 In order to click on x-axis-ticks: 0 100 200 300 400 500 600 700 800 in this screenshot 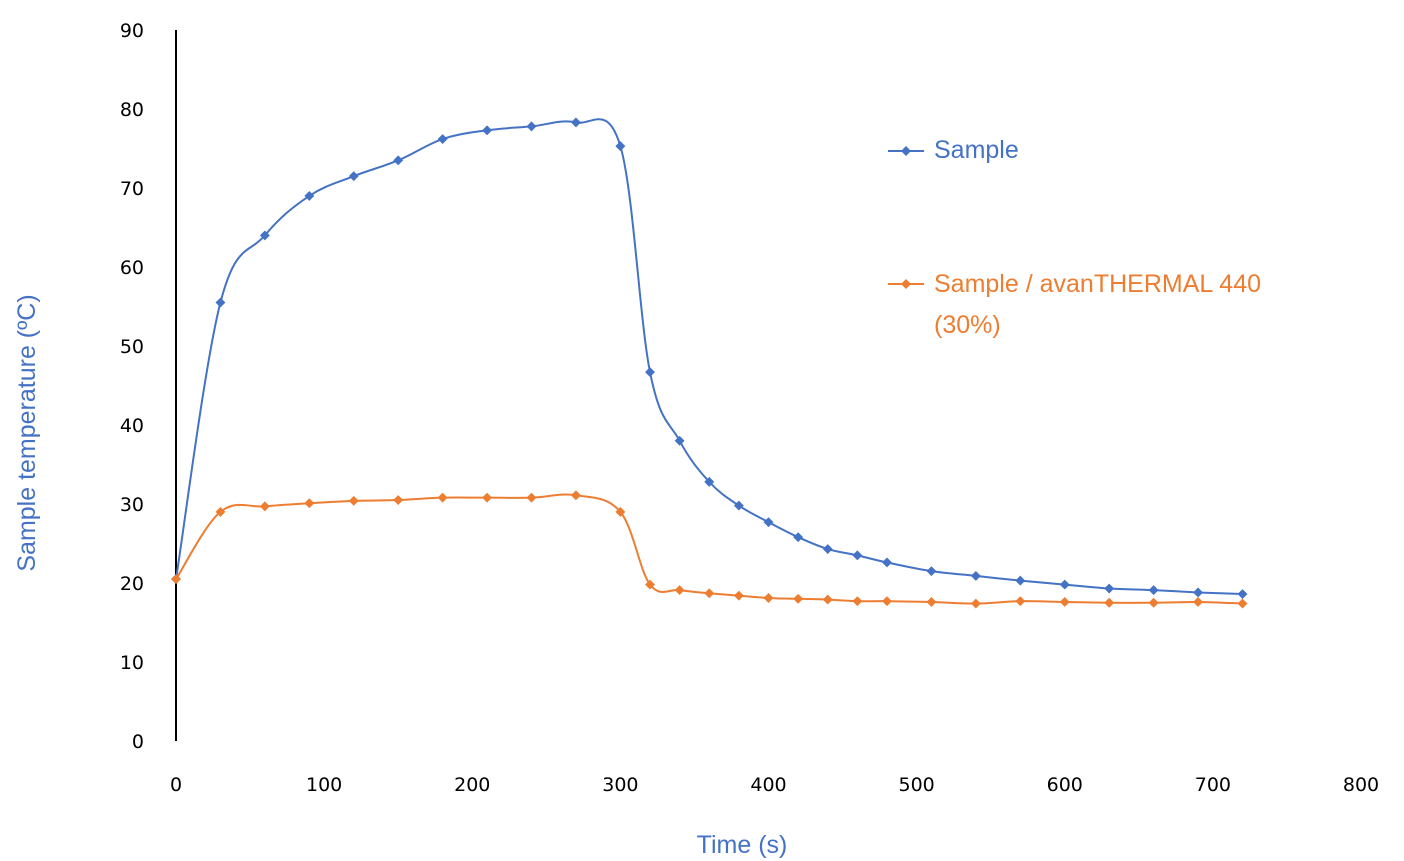, I will do `click(774, 785)`.